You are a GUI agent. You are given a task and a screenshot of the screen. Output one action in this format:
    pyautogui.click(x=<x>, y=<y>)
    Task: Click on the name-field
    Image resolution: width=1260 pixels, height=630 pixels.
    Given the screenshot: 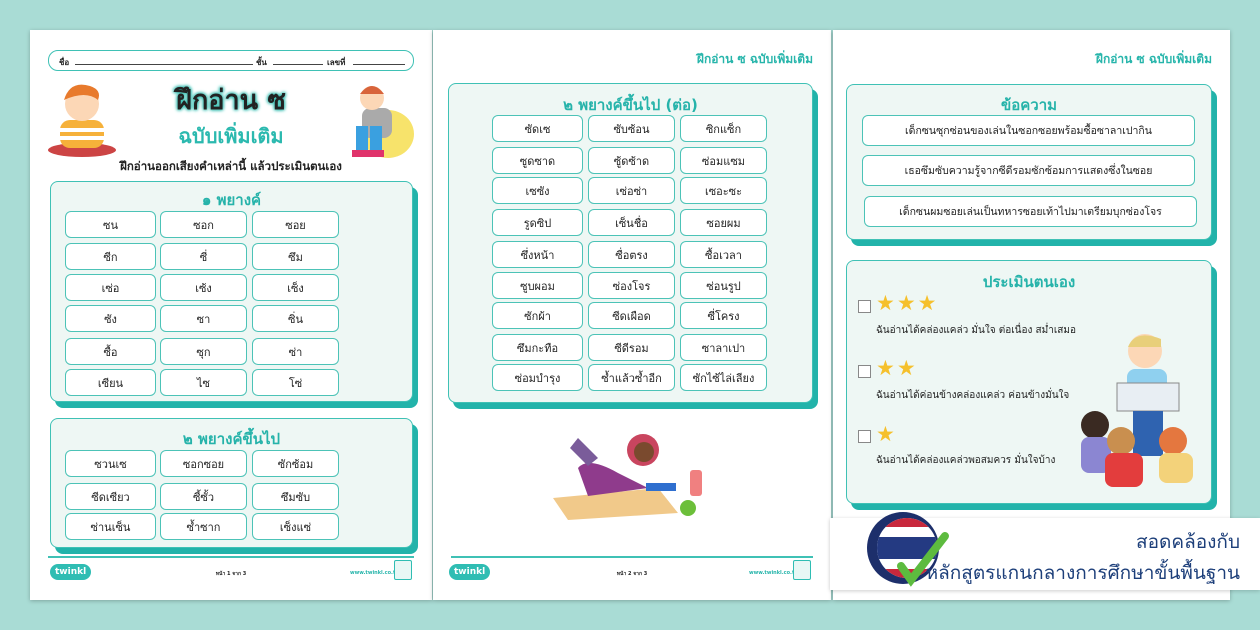 What is the action you would take?
    pyautogui.click(x=164, y=64)
    